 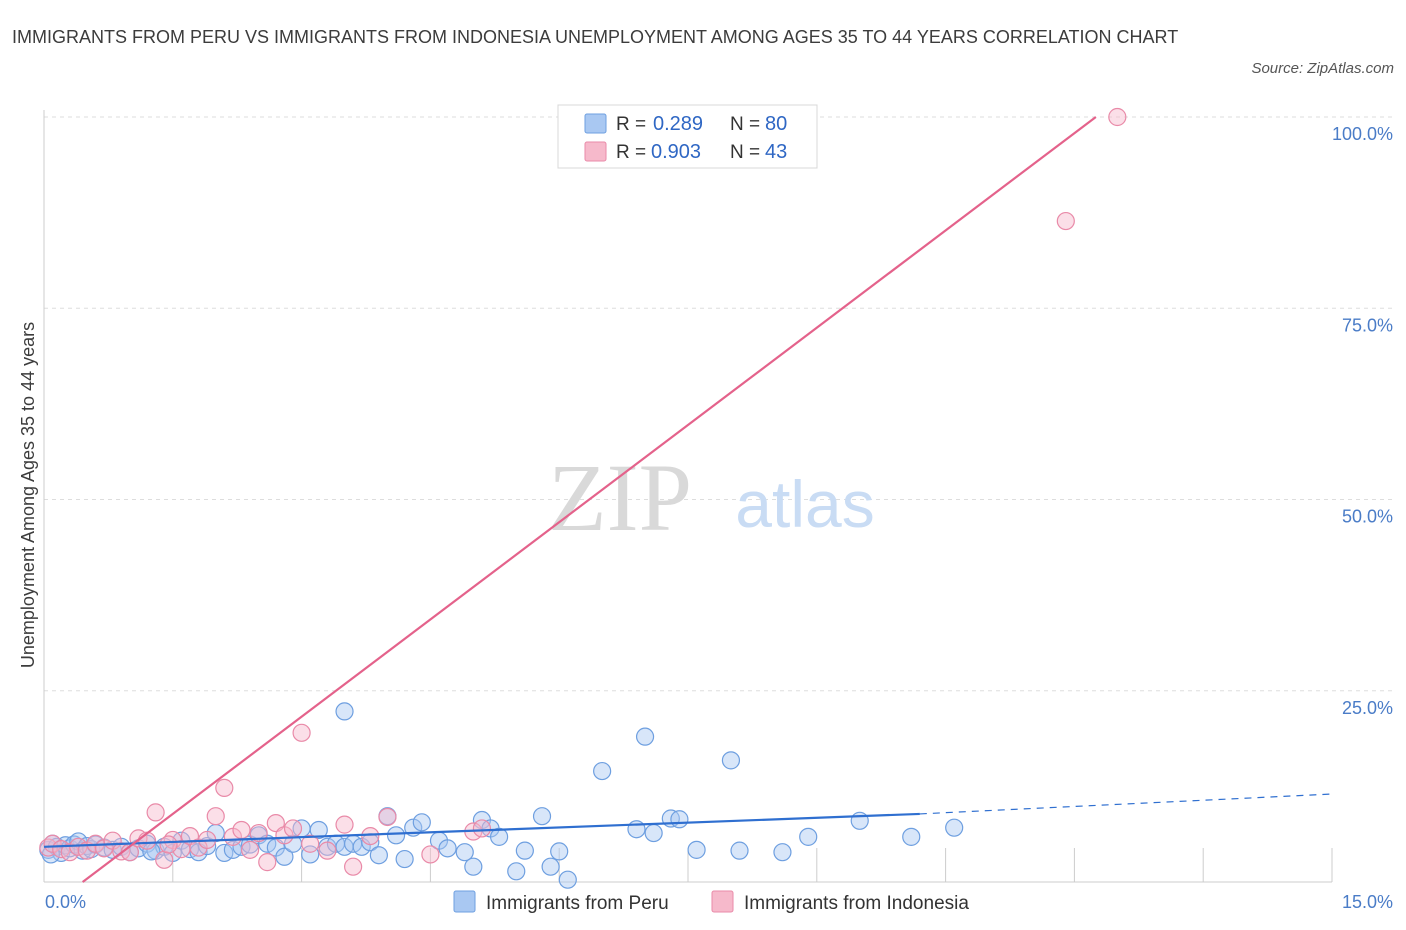 I want to click on legend-indonesia-n-label: N =, so click(x=745, y=152).